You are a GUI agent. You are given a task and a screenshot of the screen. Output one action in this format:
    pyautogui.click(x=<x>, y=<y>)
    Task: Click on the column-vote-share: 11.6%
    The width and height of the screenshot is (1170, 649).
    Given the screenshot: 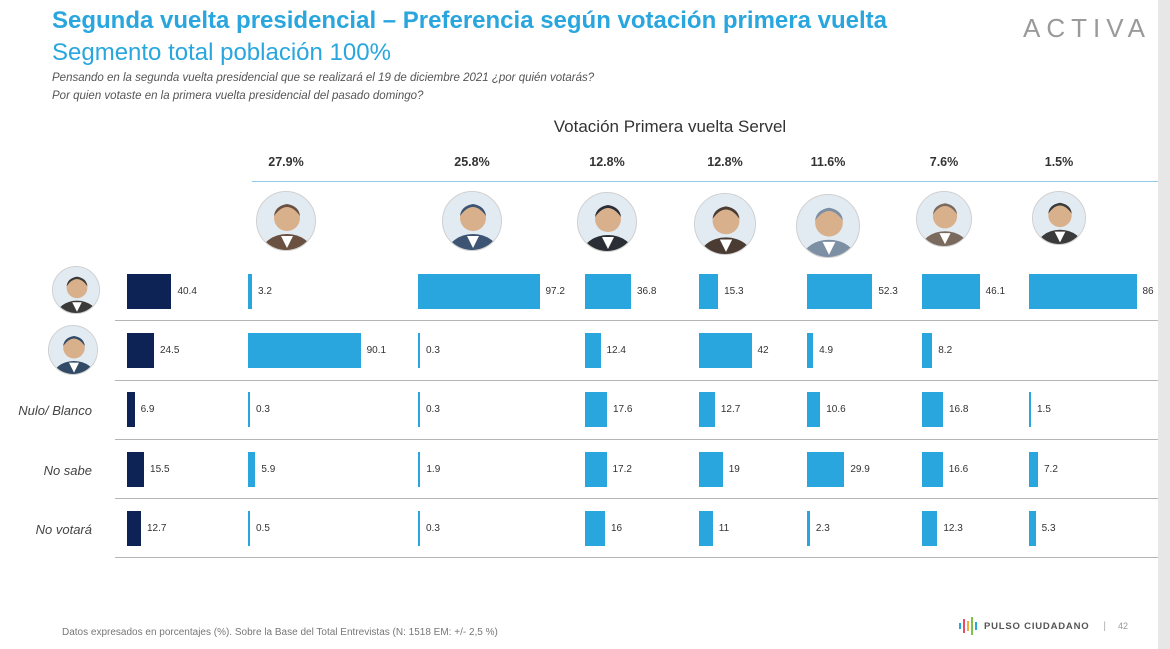 What is the action you would take?
    pyautogui.click(x=828, y=162)
    